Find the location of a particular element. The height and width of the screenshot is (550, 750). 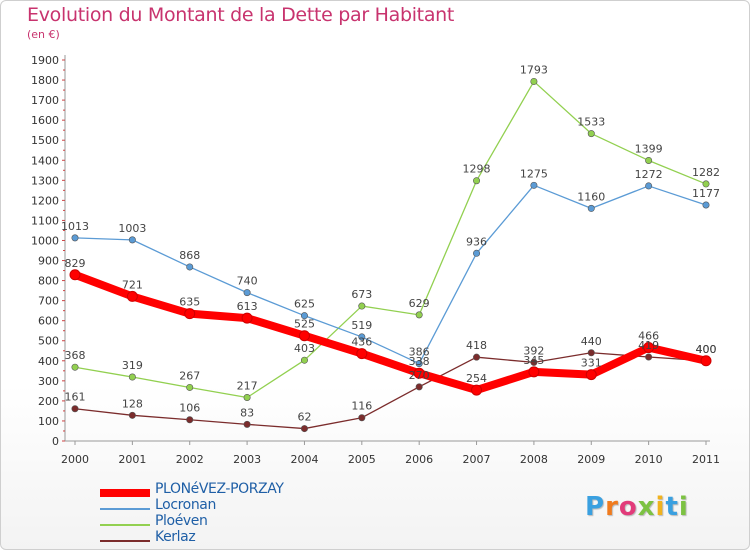

y-tick-label: 1200 is located at coordinates (45, 200).